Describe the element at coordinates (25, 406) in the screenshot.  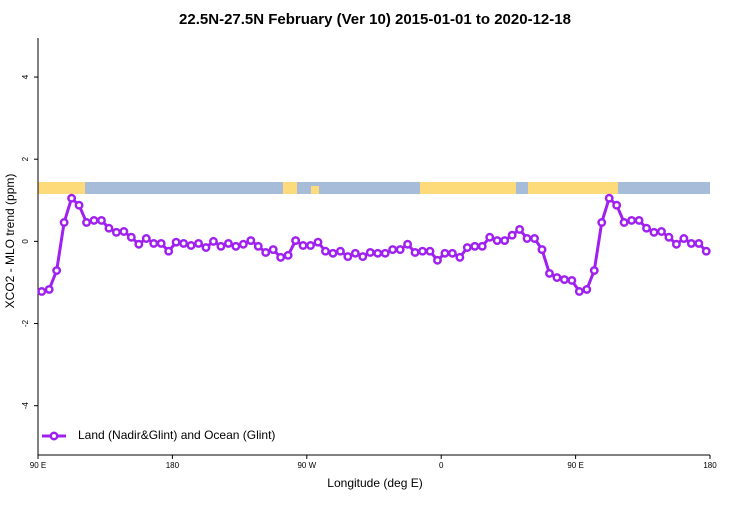
I see `y-tick-label: -4` at that location.